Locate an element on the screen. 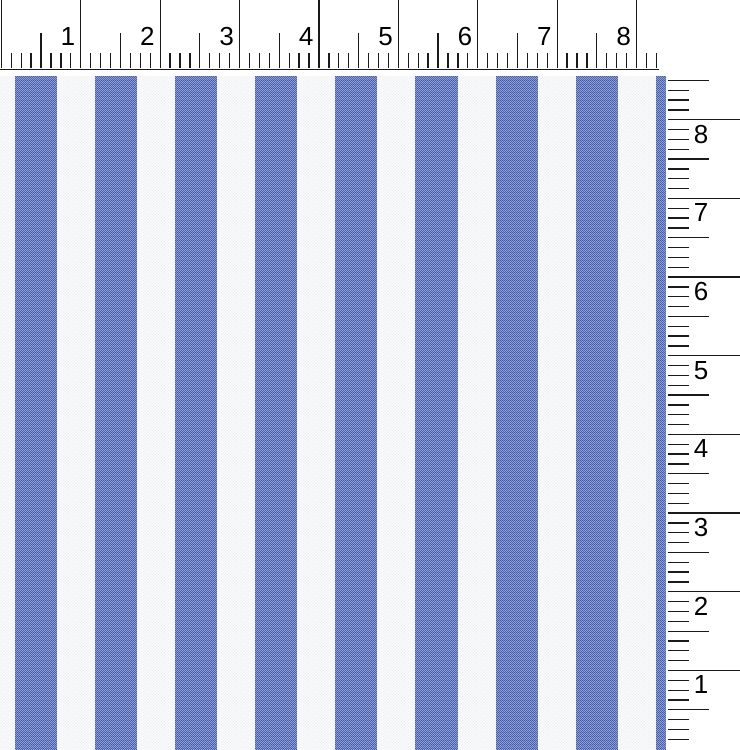 The height and width of the screenshot is (750, 740). ruler-number: 5 is located at coordinates (385, 36).